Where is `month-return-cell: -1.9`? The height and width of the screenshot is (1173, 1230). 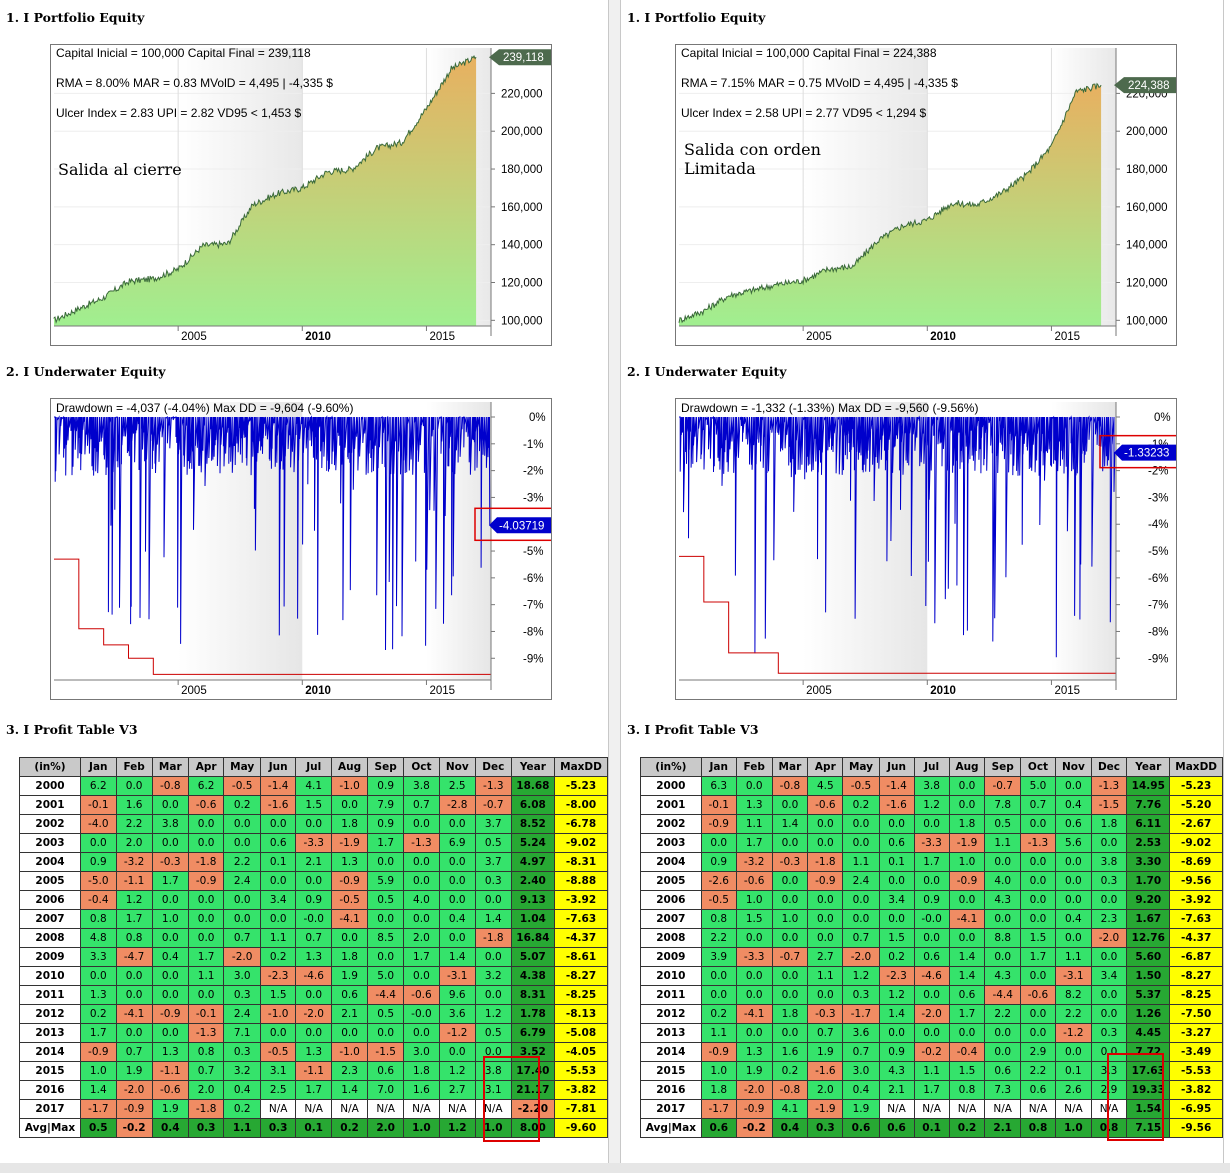 month-return-cell: -1.9 is located at coordinates (967, 843).